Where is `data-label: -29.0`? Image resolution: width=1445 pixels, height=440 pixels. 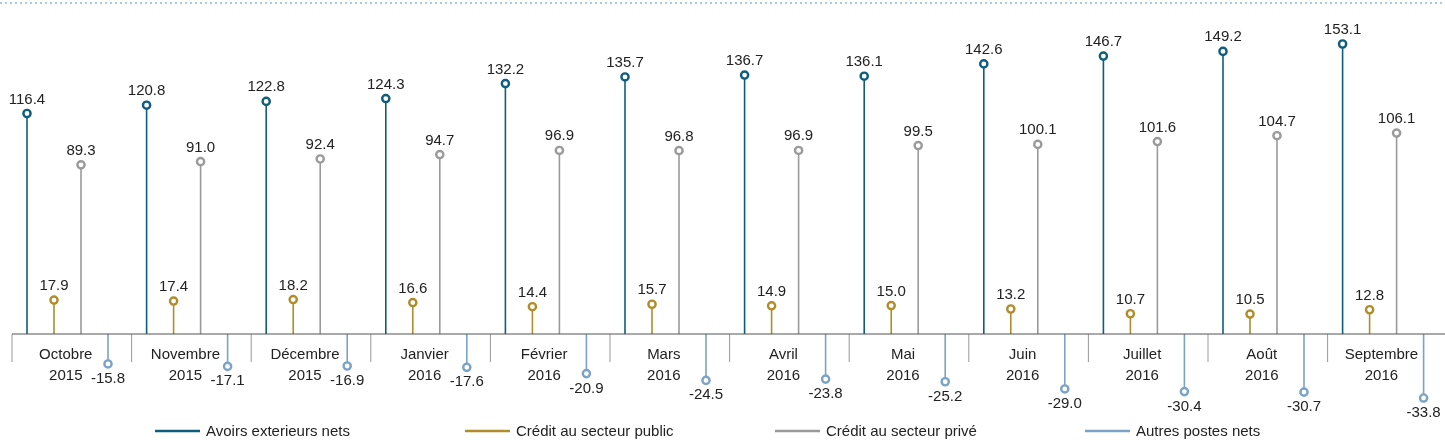
data-label: -29.0 is located at coordinates (1064, 402).